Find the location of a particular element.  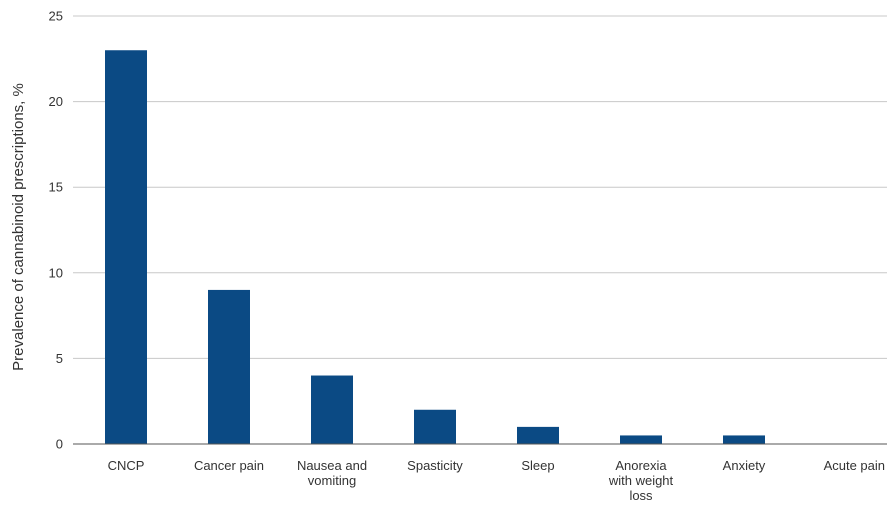

x-category-label: Acute pain is located at coordinates (854, 465).